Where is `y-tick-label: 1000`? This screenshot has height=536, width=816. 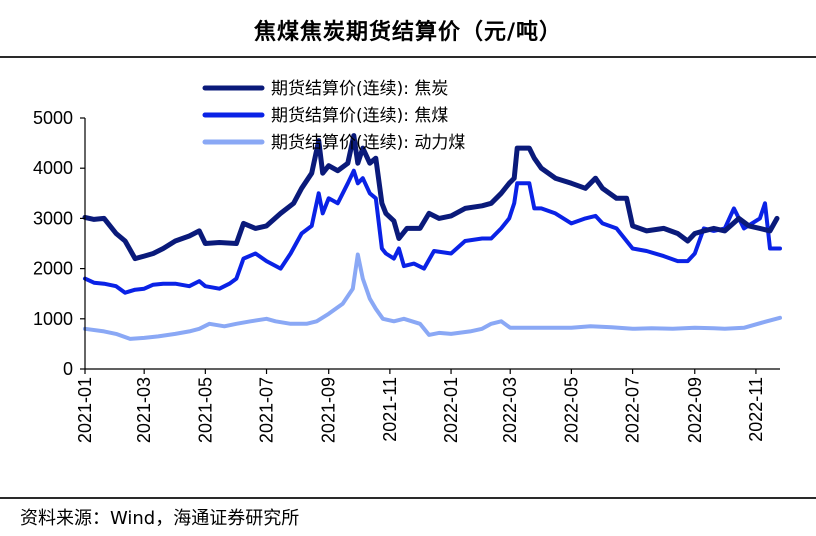
y-tick-label: 1000 is located at coordinates (53, 319).